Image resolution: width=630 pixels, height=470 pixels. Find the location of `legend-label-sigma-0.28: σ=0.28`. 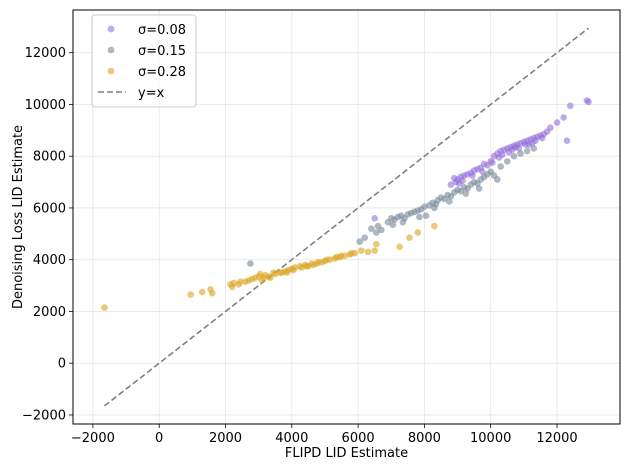

legend-label-sigma-0.28: σ=0.28 is located at coordinates (162, 72).